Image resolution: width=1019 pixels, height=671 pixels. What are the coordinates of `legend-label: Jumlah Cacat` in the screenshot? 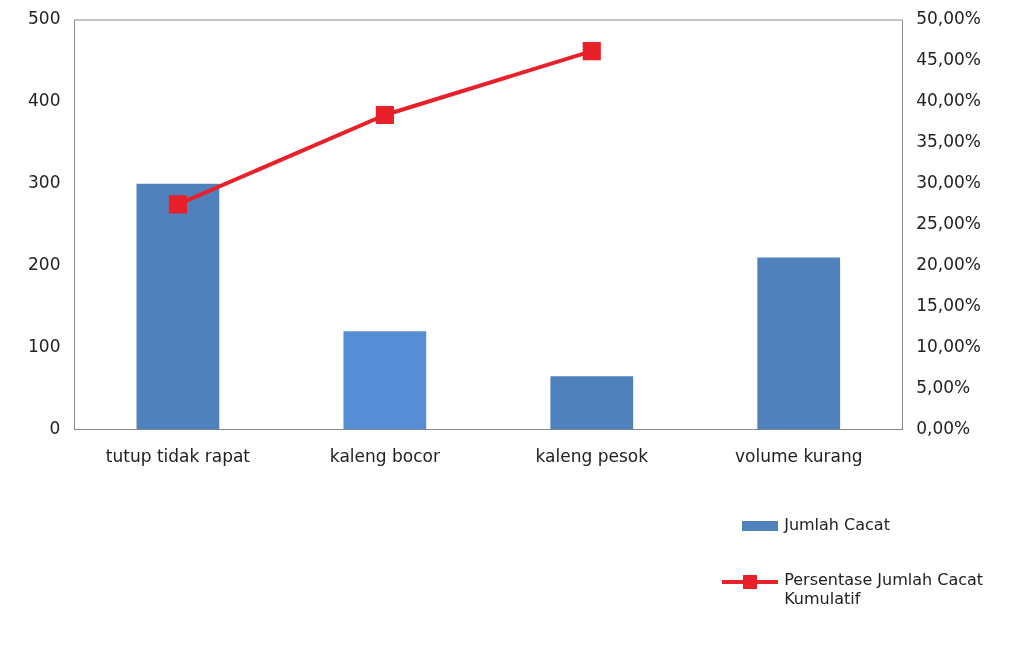 It's located at (837, 524).